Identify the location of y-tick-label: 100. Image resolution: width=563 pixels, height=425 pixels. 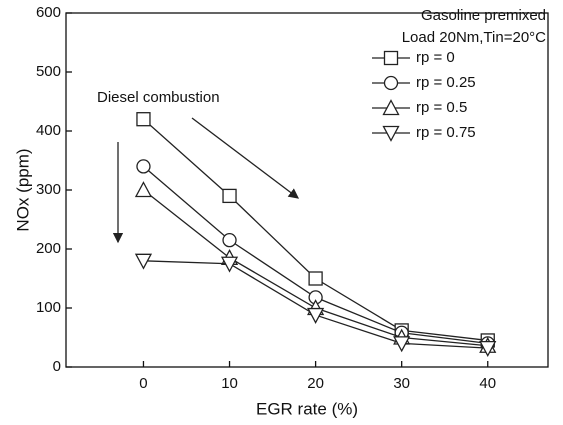
(48, 307).